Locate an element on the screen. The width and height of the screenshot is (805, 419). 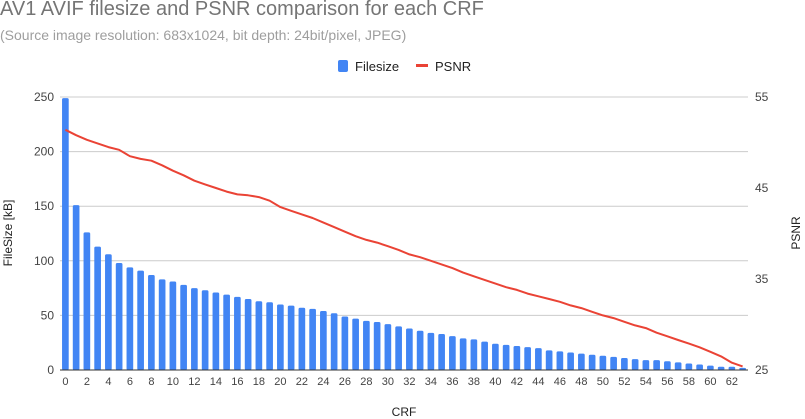
x-tick-label: 54 is located at coordinates (646, 382).